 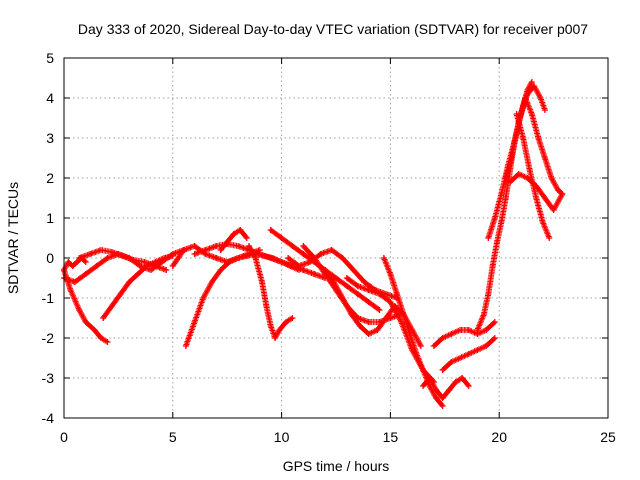 What do you see at coordinates (336, 466) in the screenshot?
I see `x-axis-label: GPS time / hours` at bounding box center [336, 466].